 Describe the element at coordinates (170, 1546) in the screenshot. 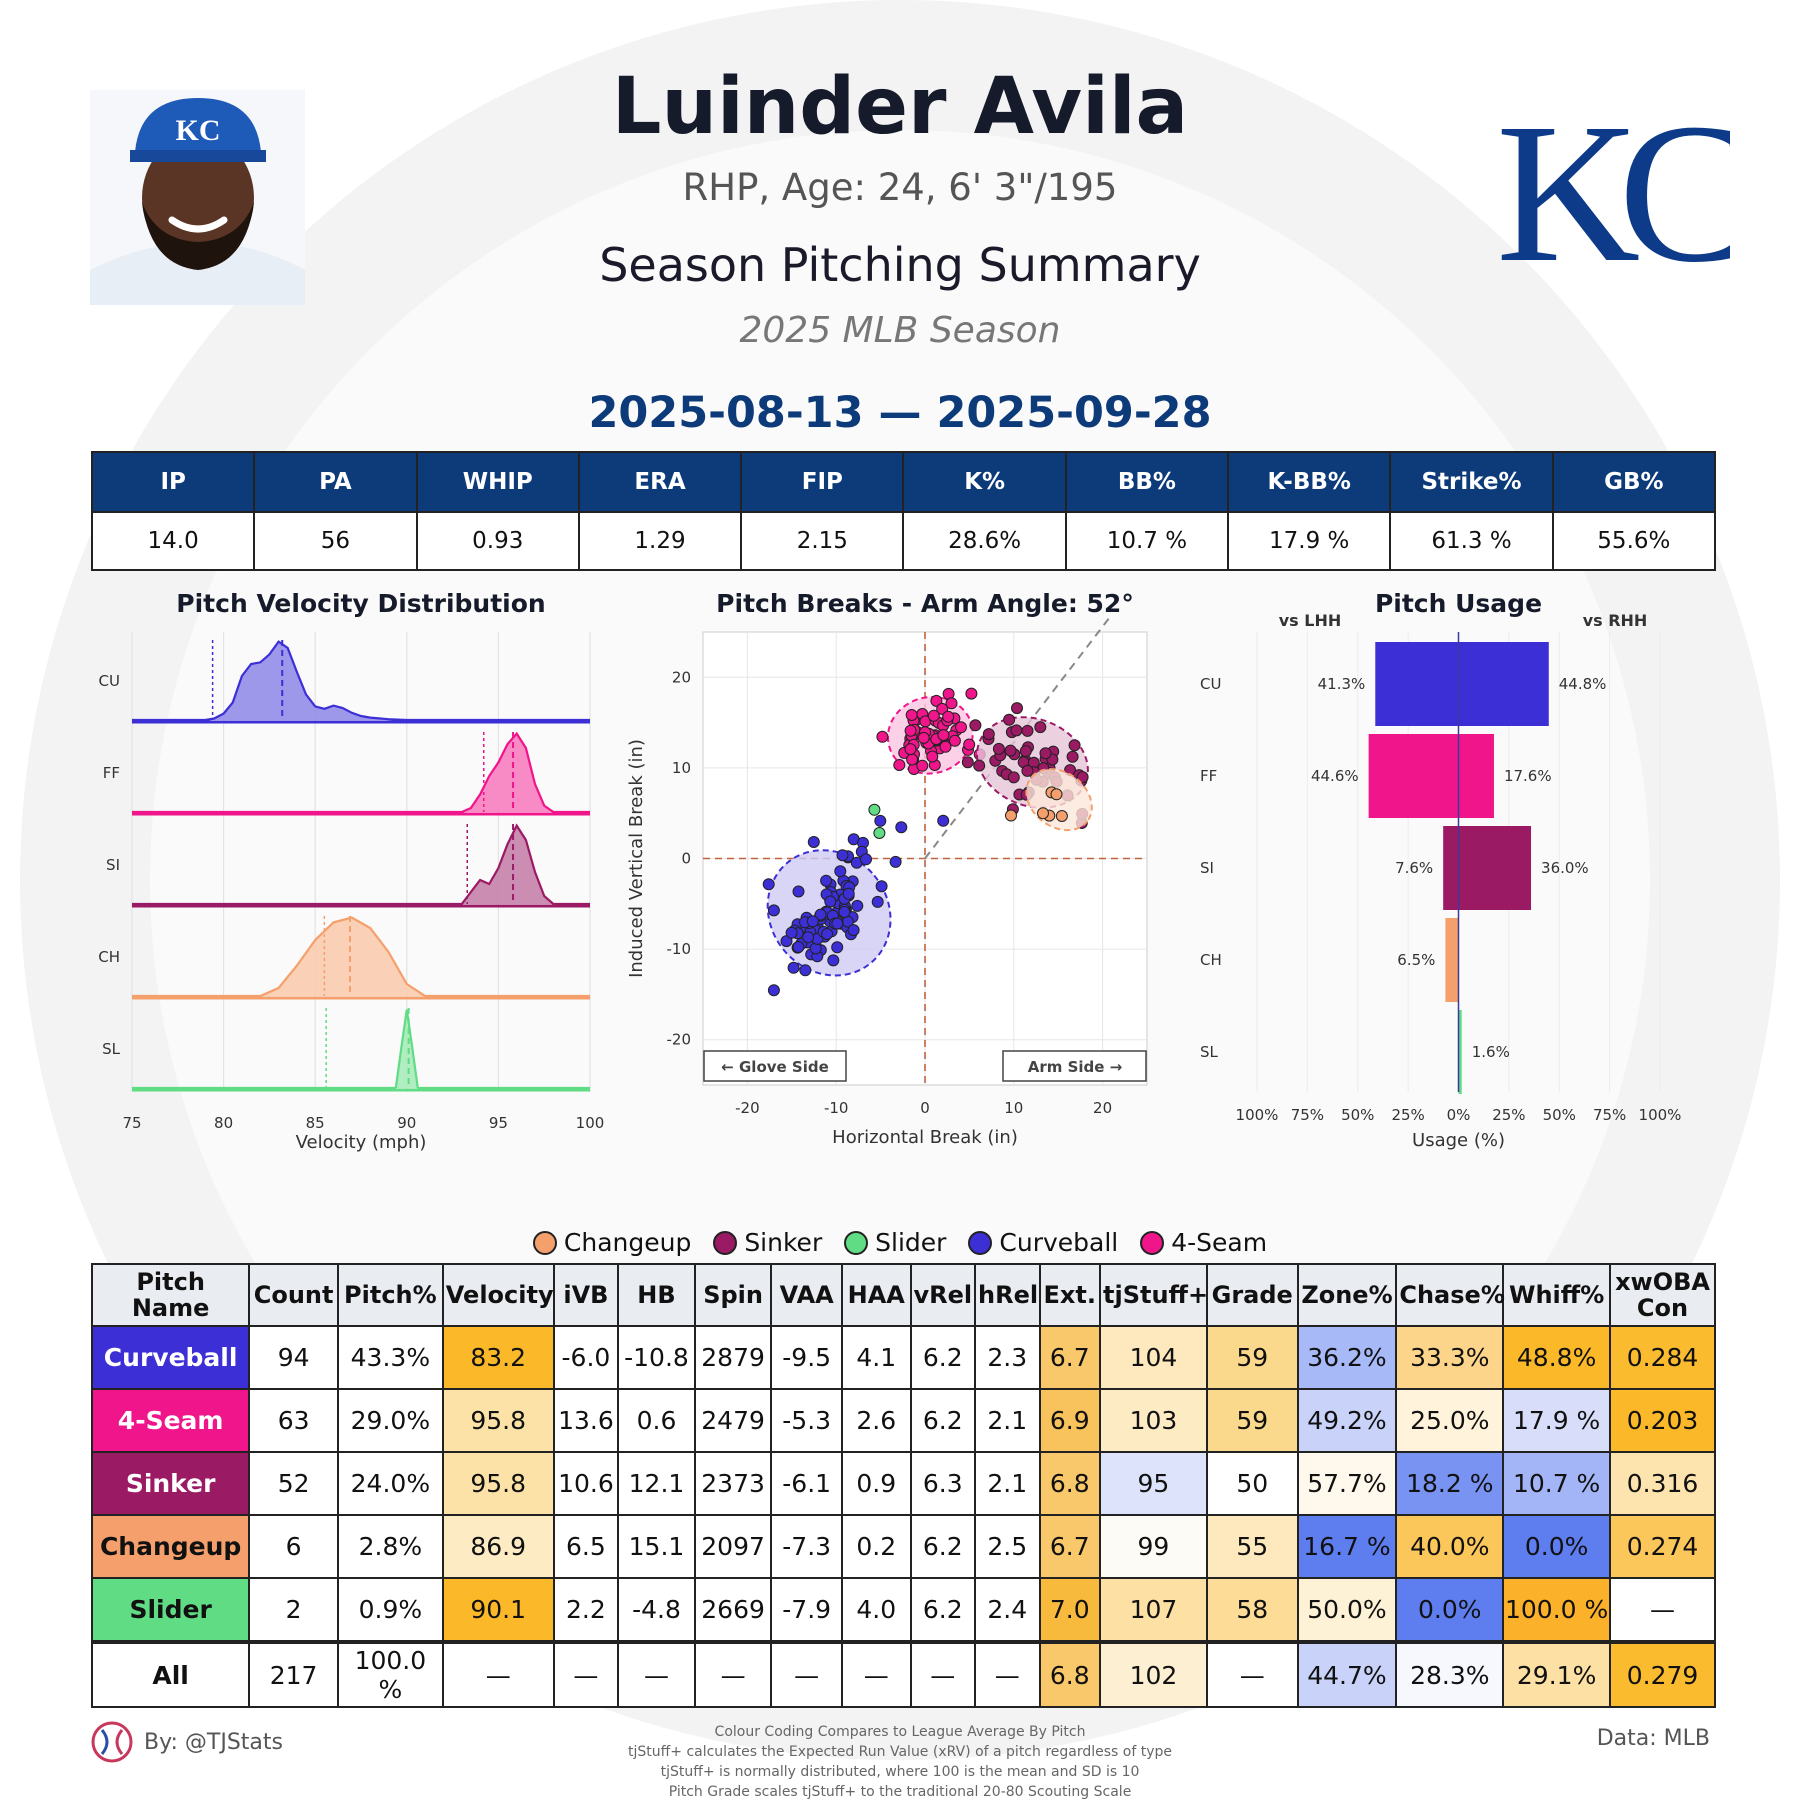

I see `pitch-name-cell: Changeup` at that location.